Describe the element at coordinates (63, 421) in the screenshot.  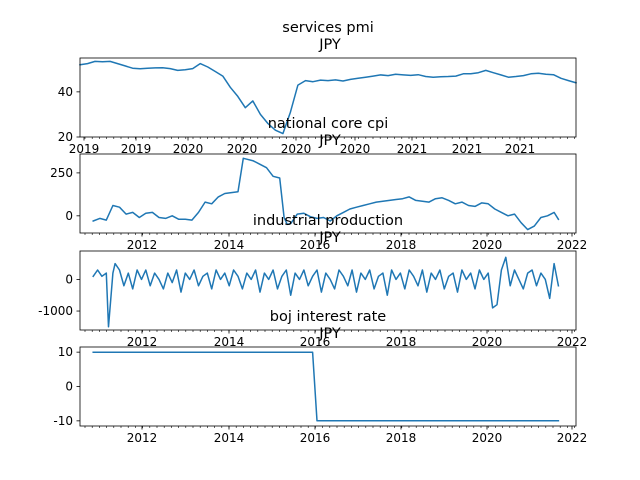
I see `y-tick-label: -10` at that location.